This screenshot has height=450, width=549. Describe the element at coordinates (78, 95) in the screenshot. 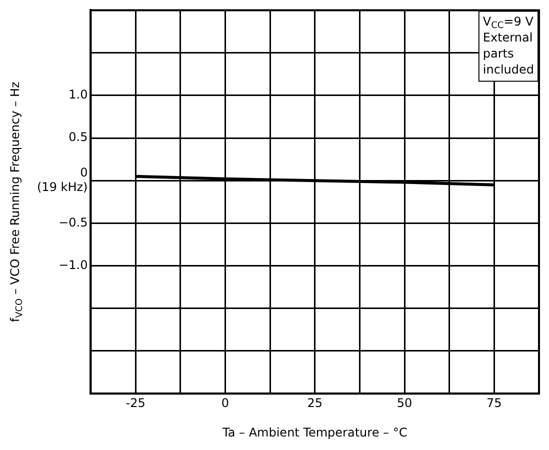

I see `y-tick-label: 1.0` at that location.